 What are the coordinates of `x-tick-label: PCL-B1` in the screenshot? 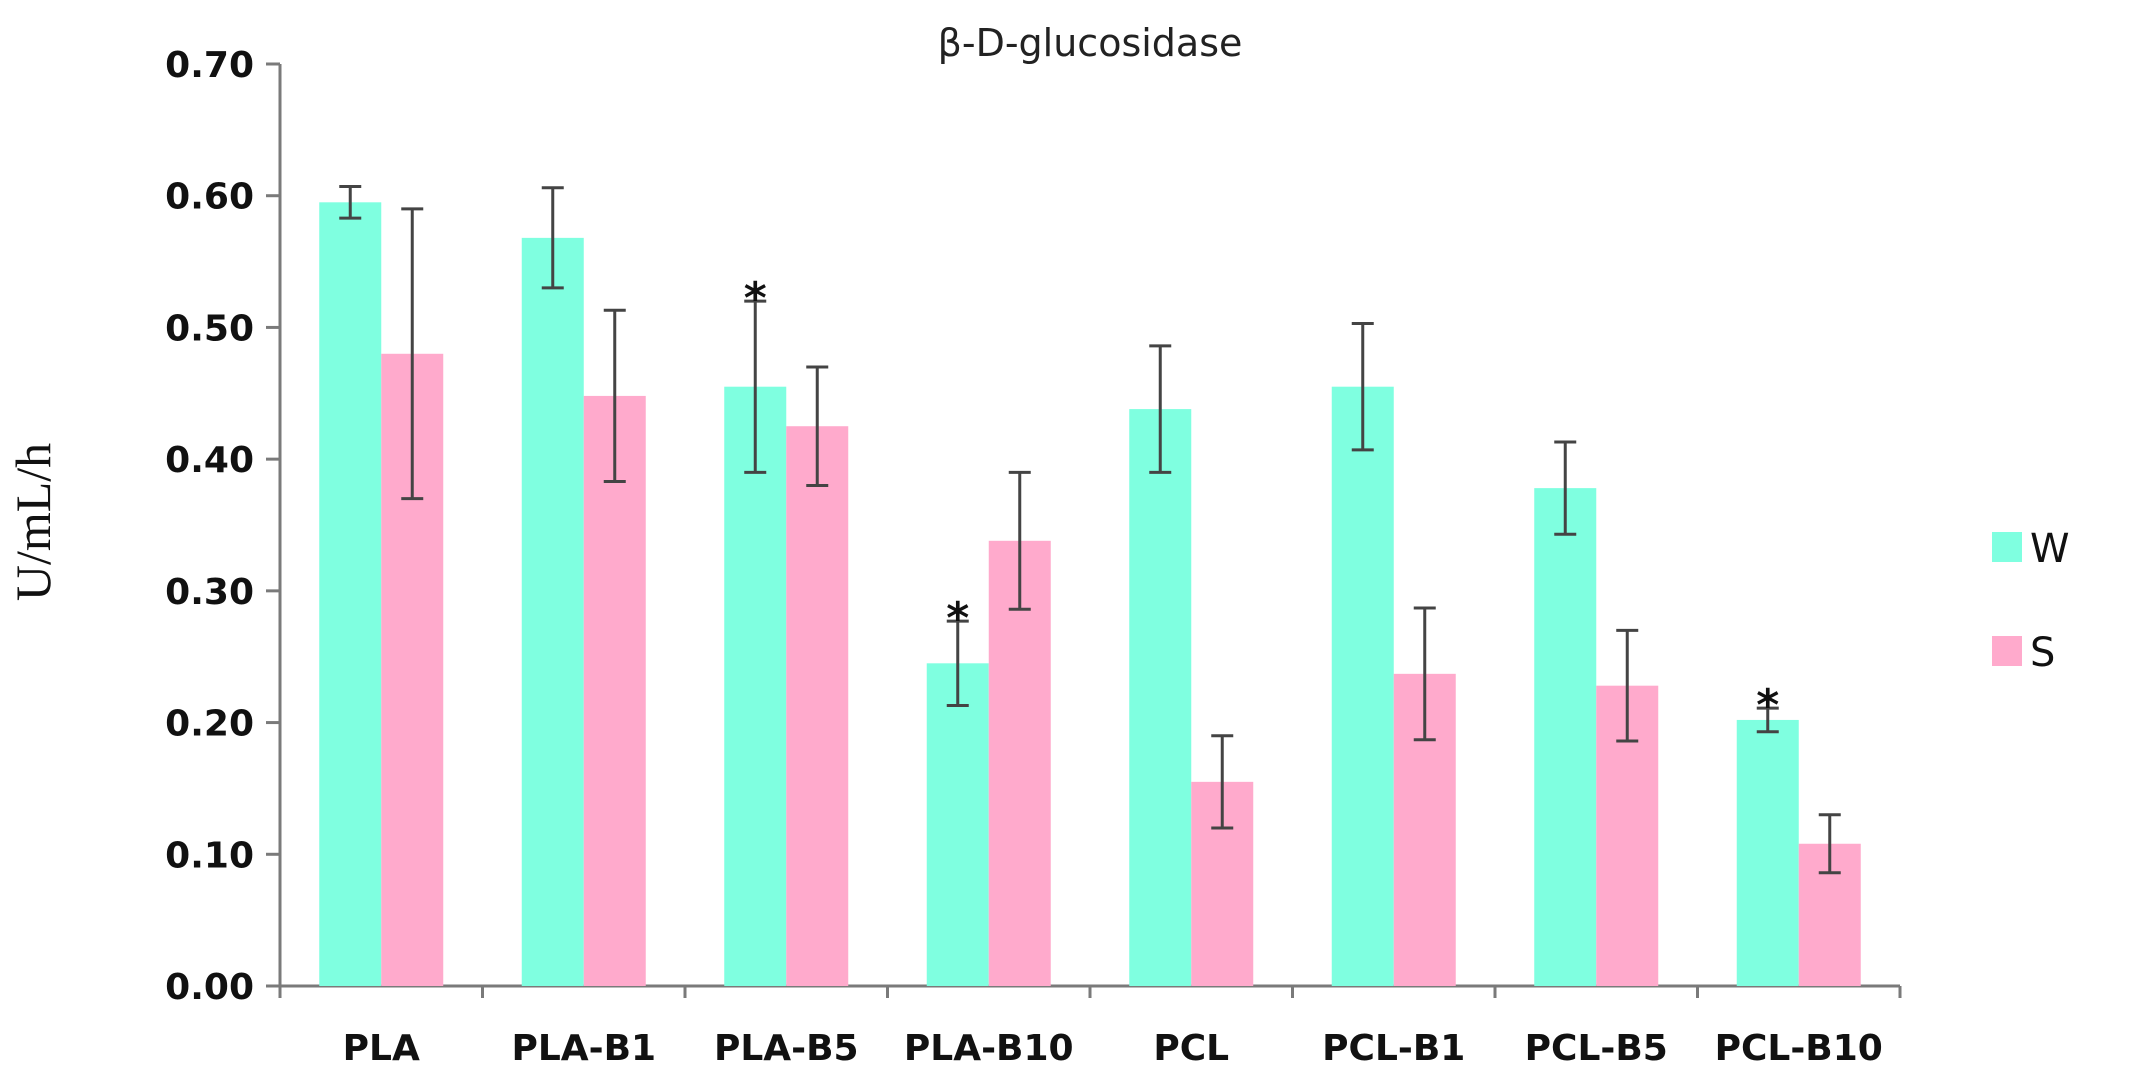 It's located at (1393, 1048).